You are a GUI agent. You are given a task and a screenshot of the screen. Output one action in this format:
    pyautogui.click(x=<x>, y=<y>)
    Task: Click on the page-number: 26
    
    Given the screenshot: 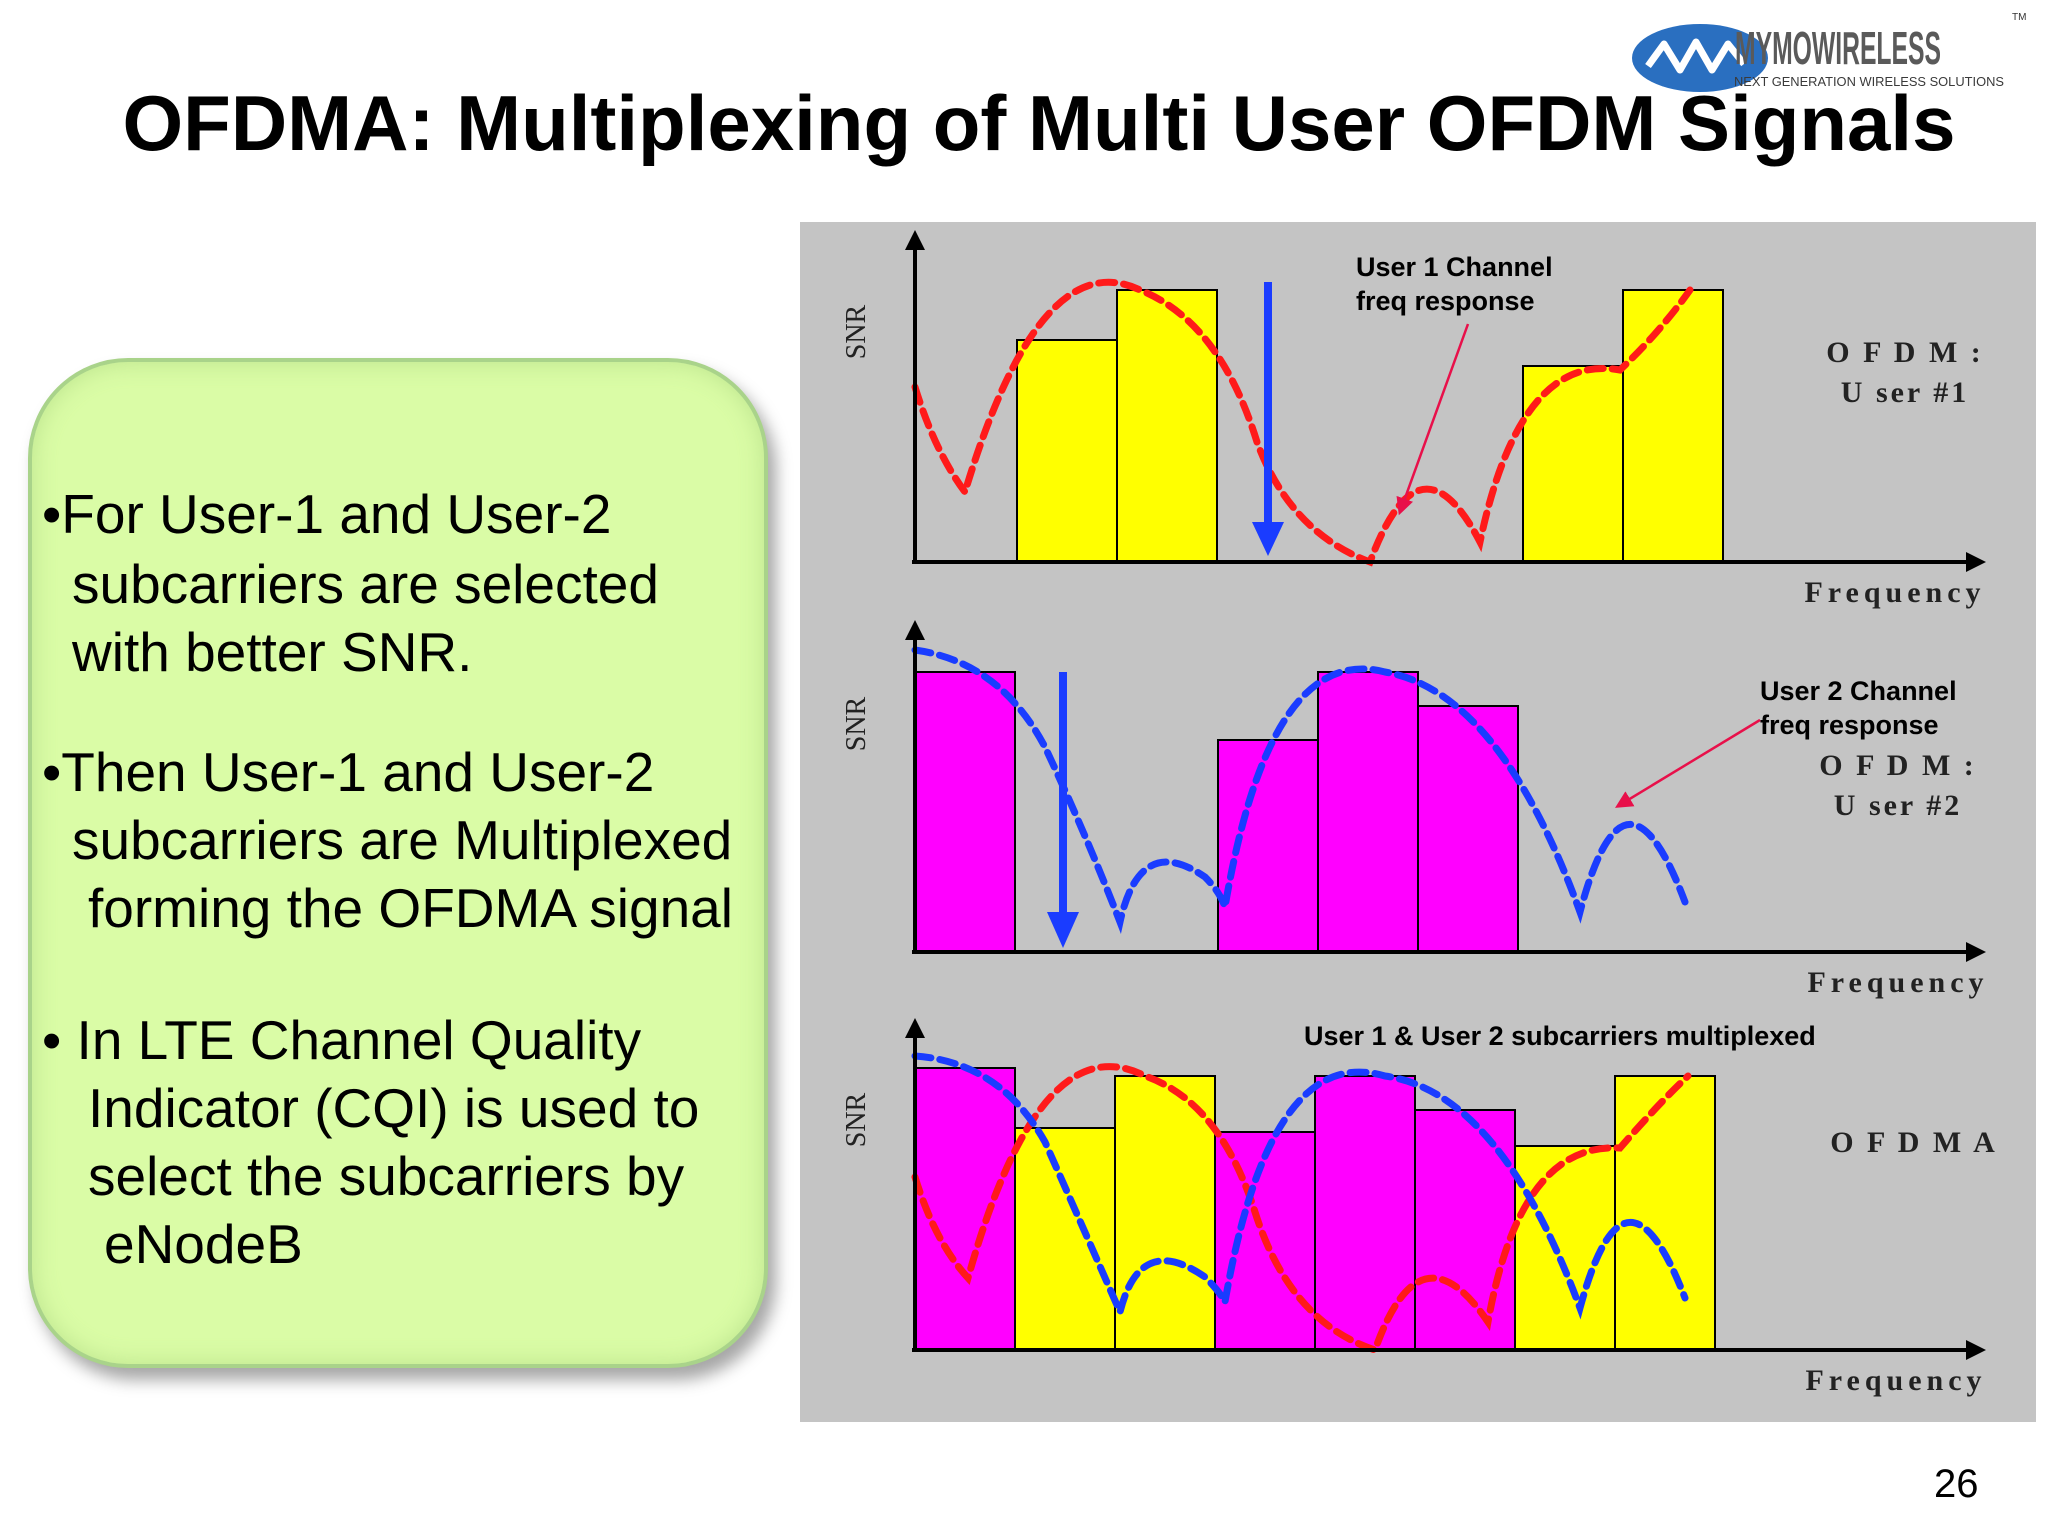 What is the action you would take?
    pyautogui.click(x=1956, y=1484)
    